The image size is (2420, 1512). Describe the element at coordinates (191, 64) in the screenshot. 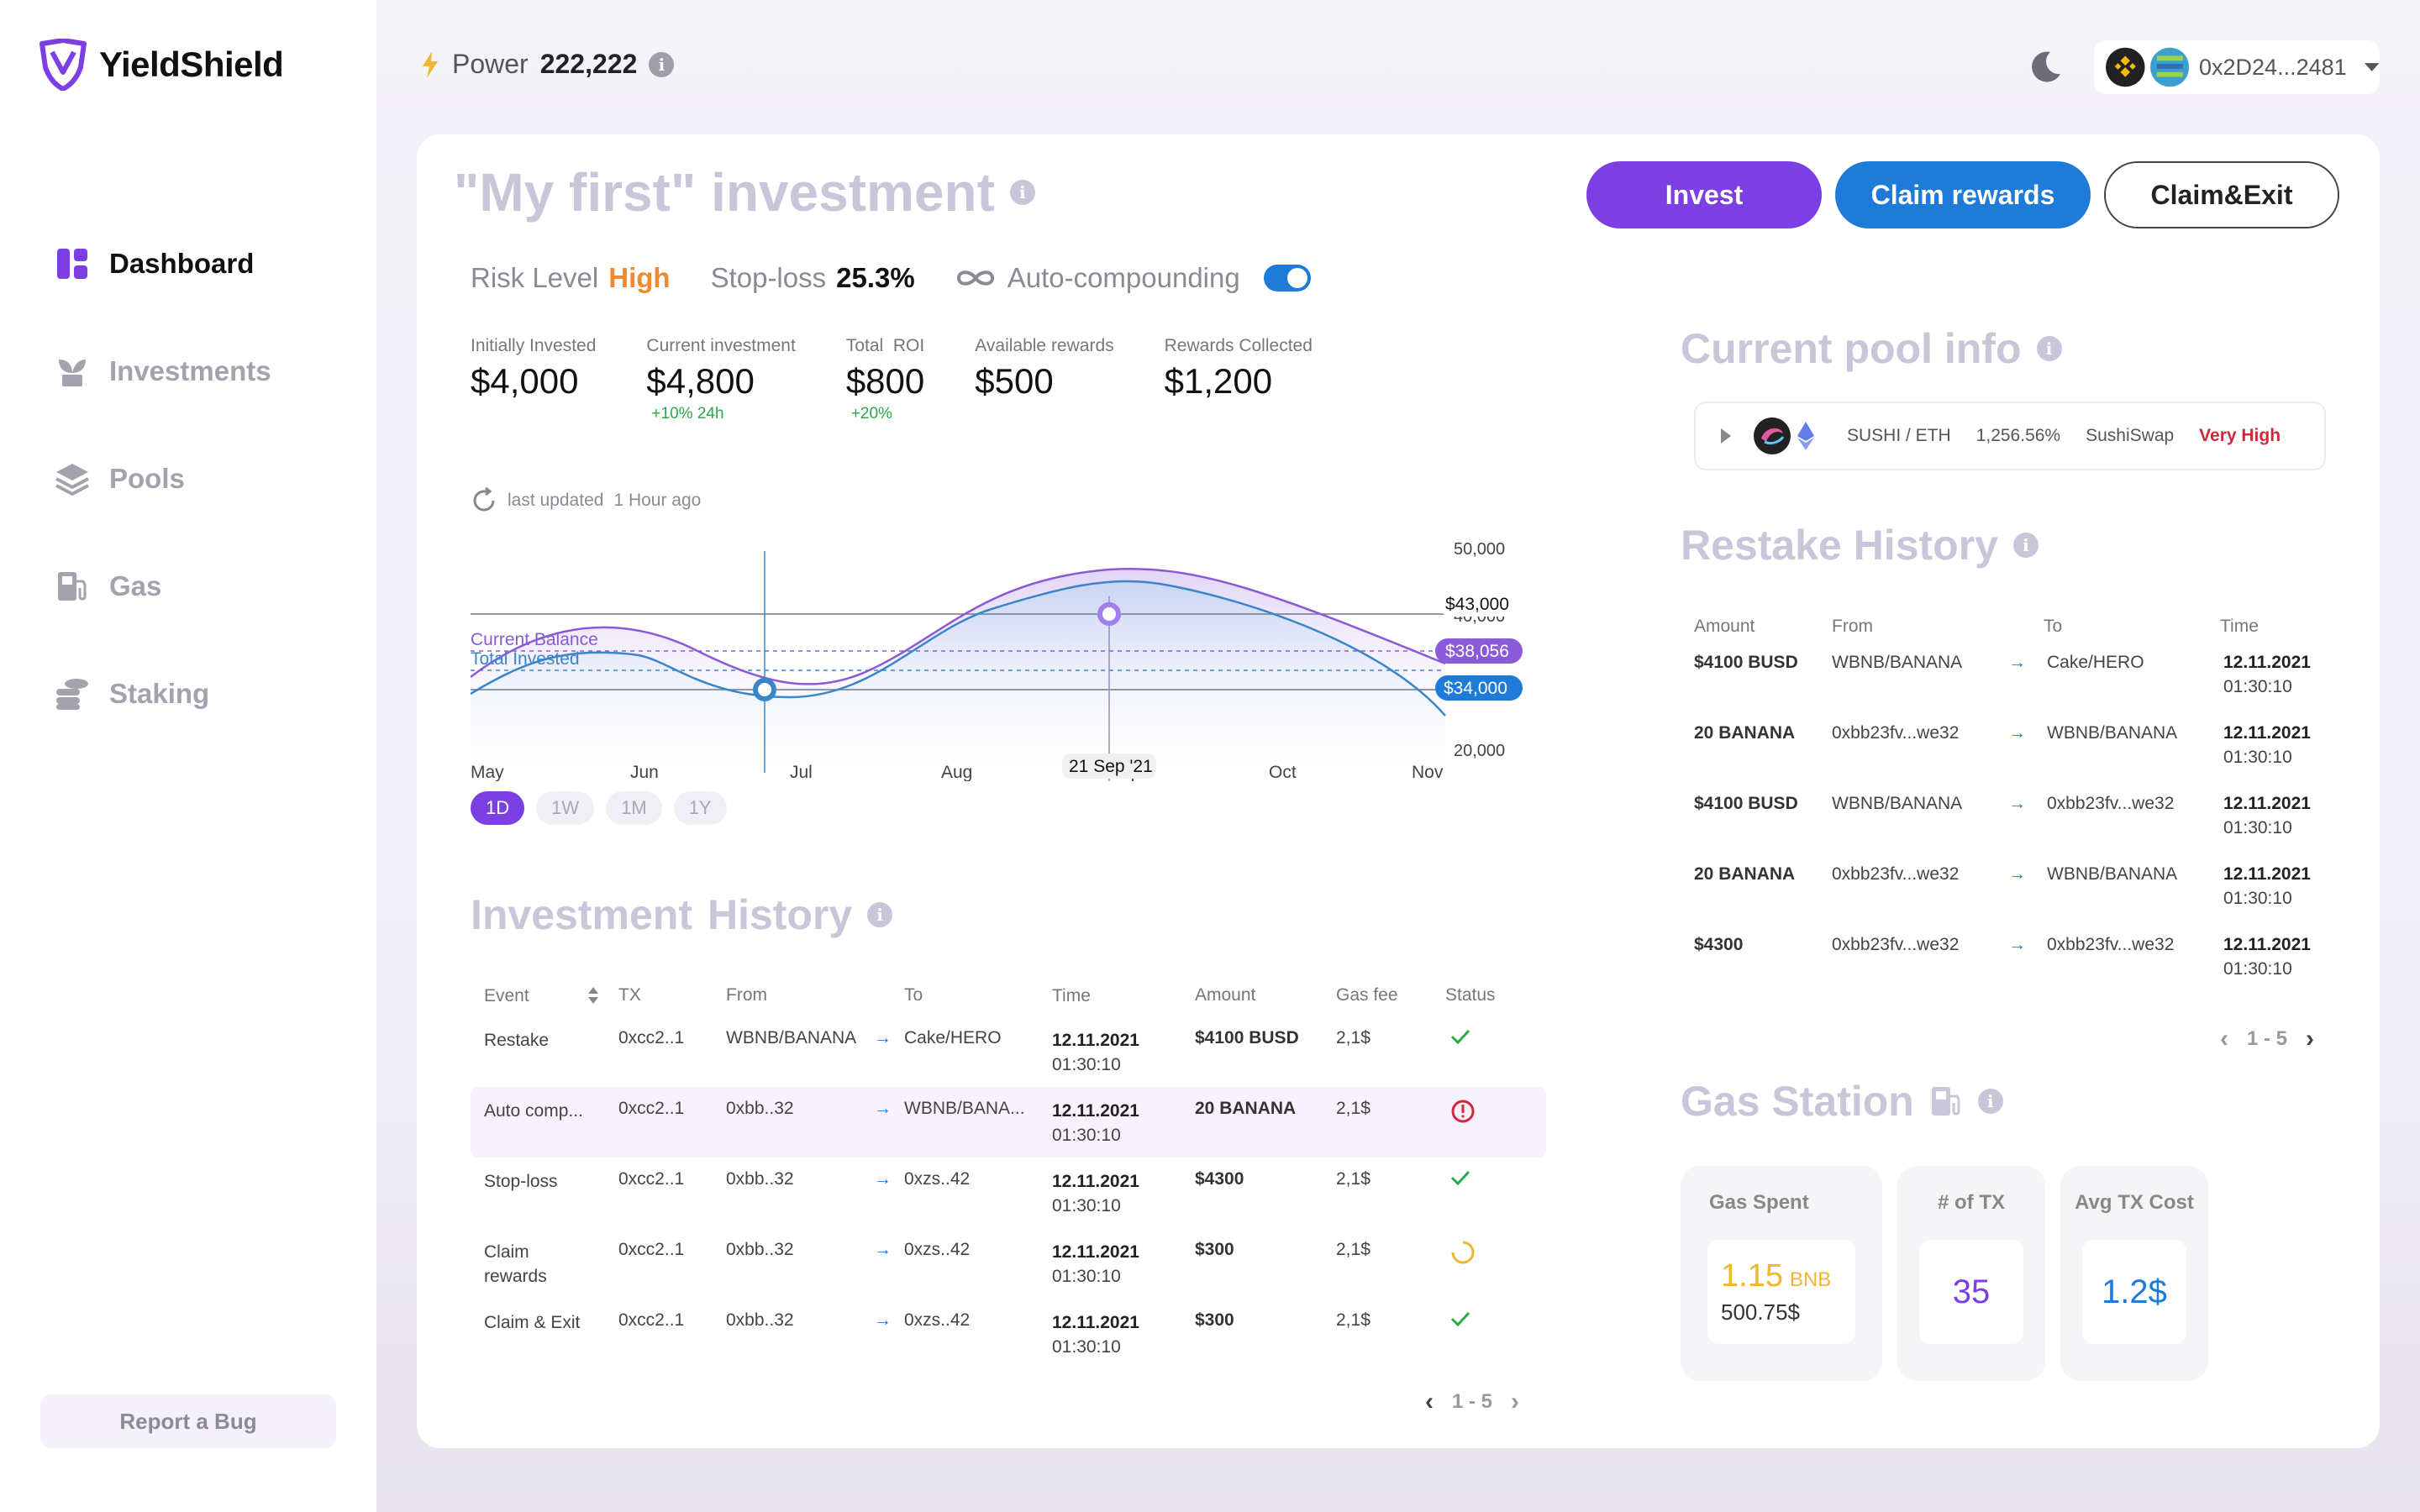

I see `app-name: YieldShield` at that location.